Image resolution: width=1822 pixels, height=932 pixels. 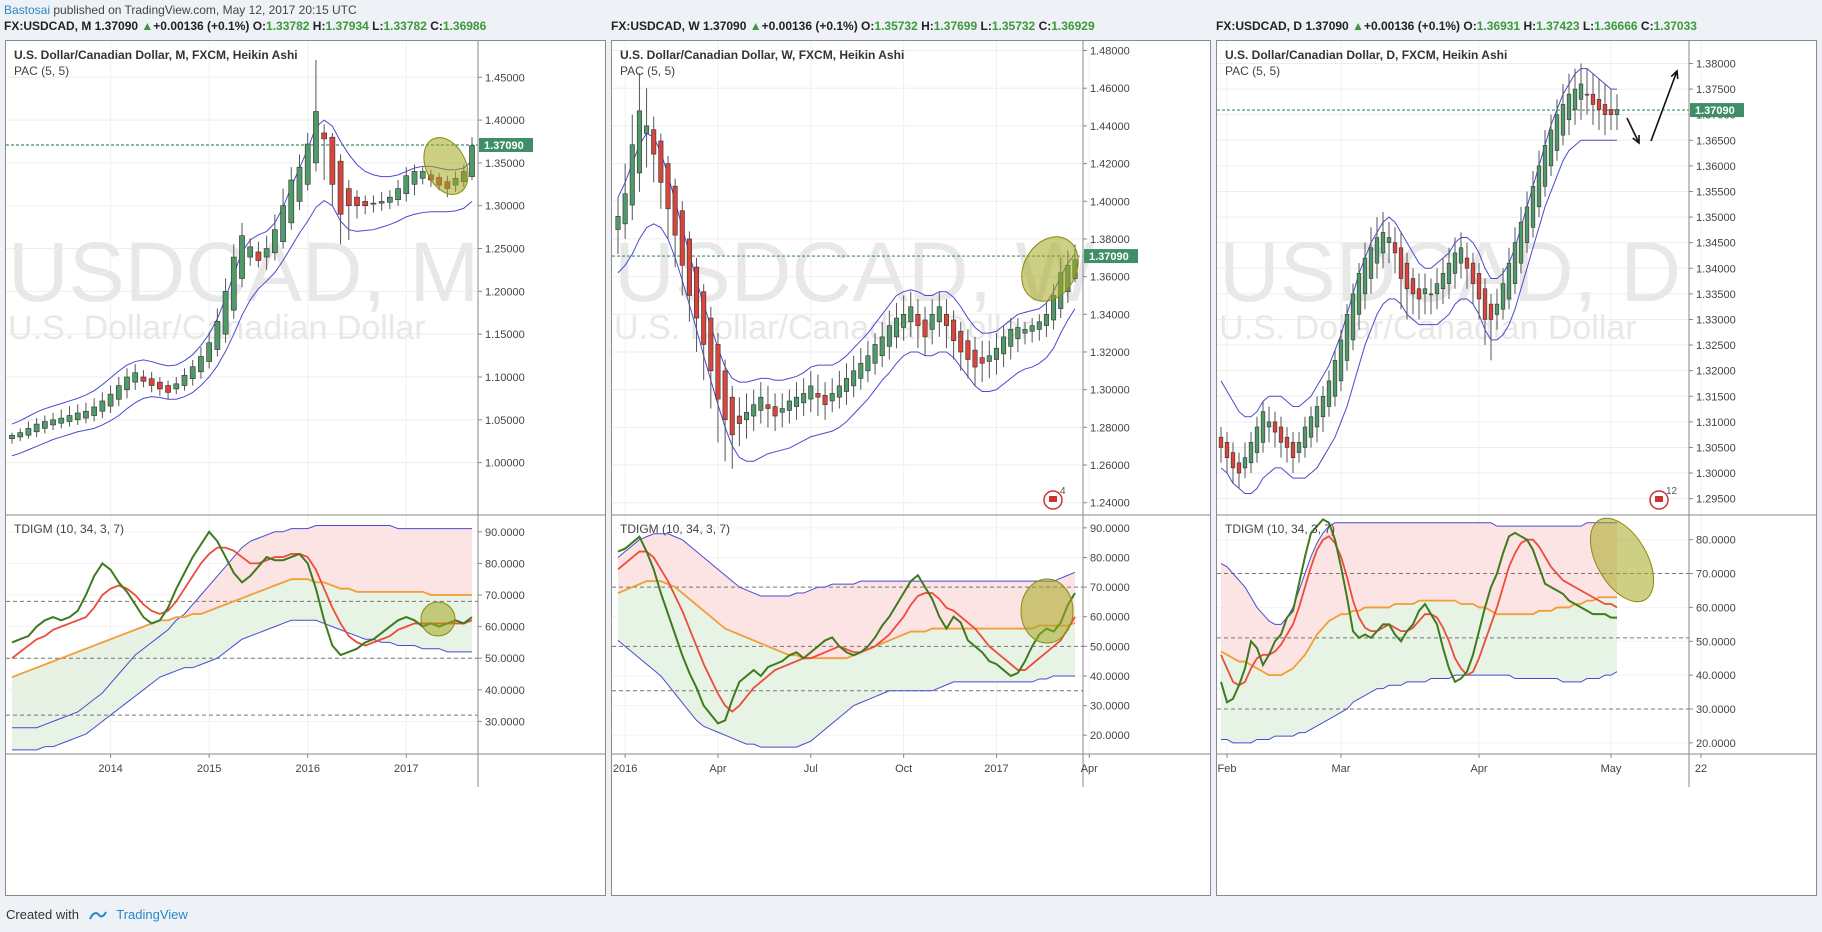 What do you see at coordinates (27, 10) in the screenshot?
I see `author-link: Bastosai` at bounding box center [27, 10].